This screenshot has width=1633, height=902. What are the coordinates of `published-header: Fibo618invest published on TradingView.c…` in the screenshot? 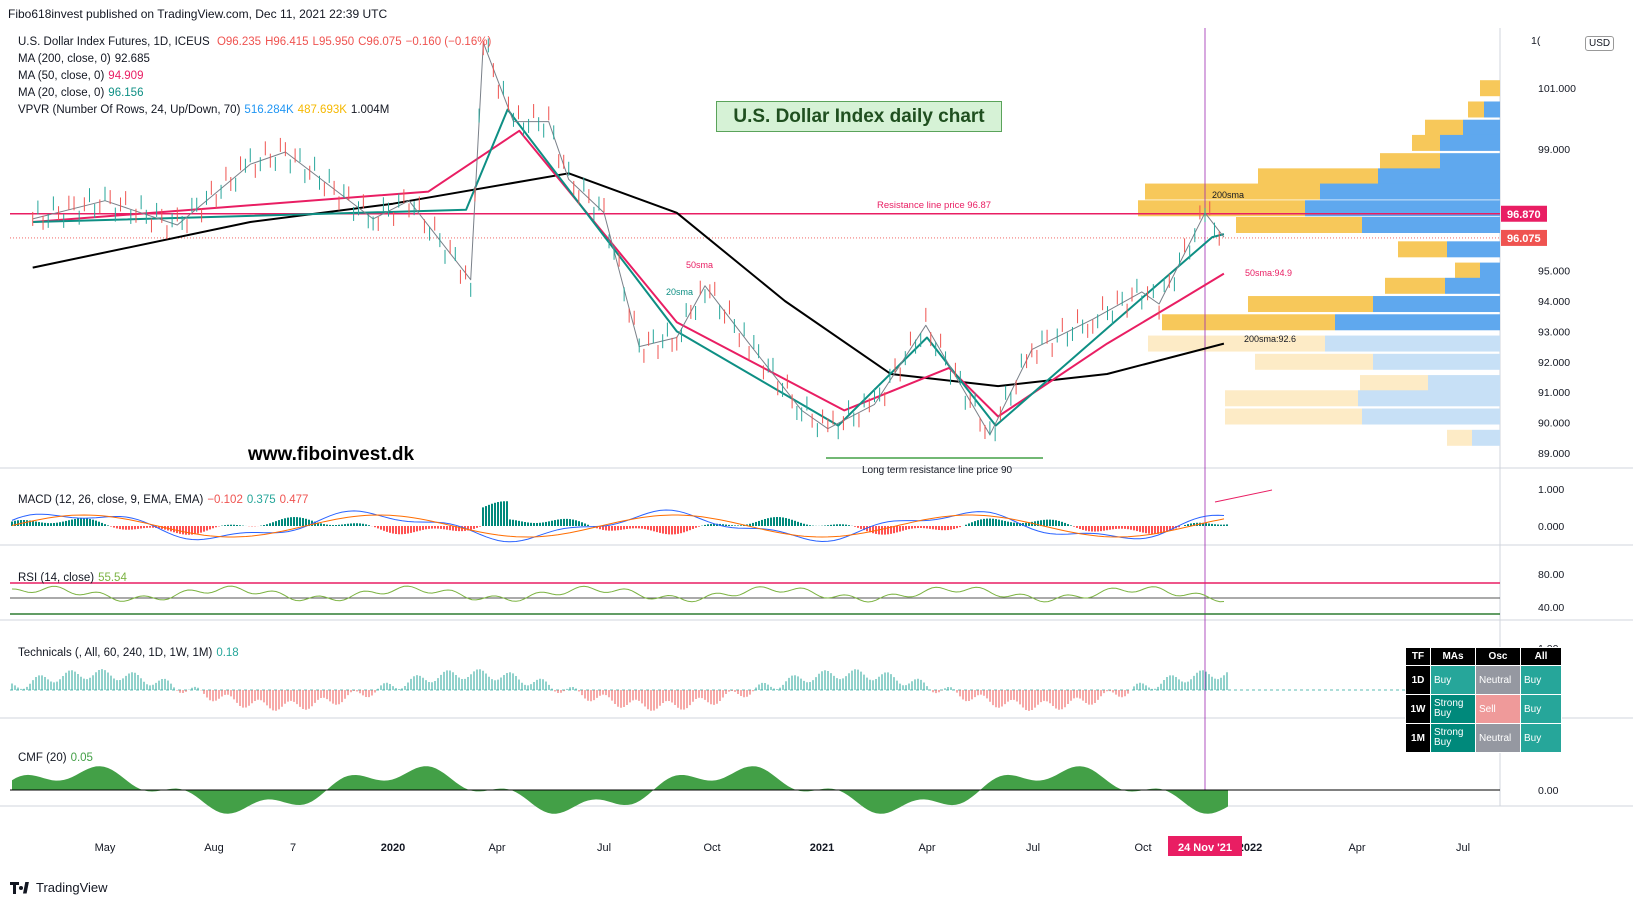 It's located at (198, 14).